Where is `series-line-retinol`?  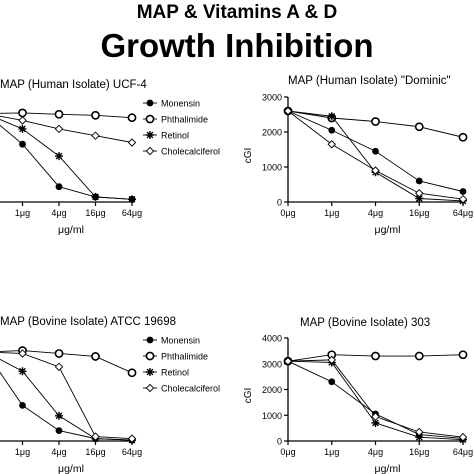 series-line-retinol is located at coordinates (375, 400).